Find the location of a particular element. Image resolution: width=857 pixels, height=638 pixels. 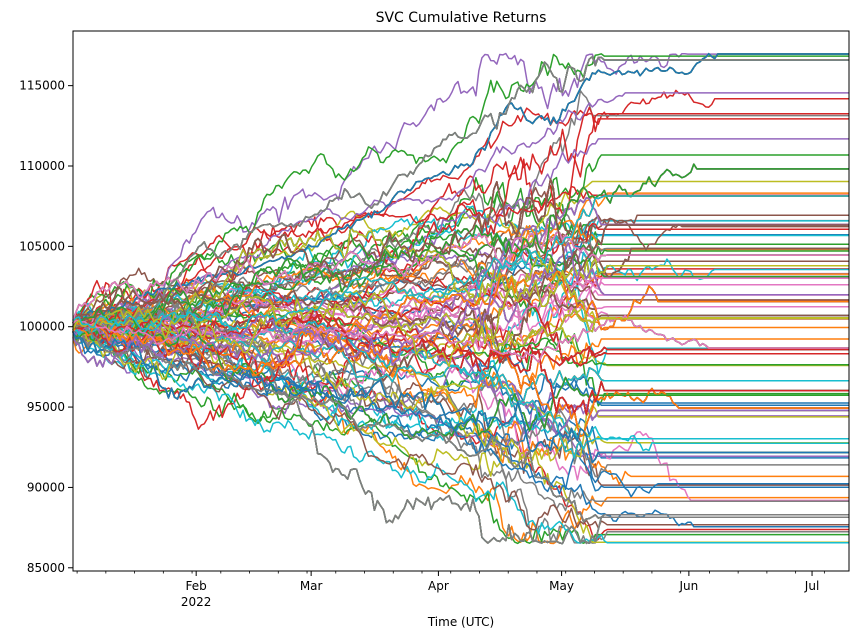

x-tick-label: May is located at coordinates (561, 586).